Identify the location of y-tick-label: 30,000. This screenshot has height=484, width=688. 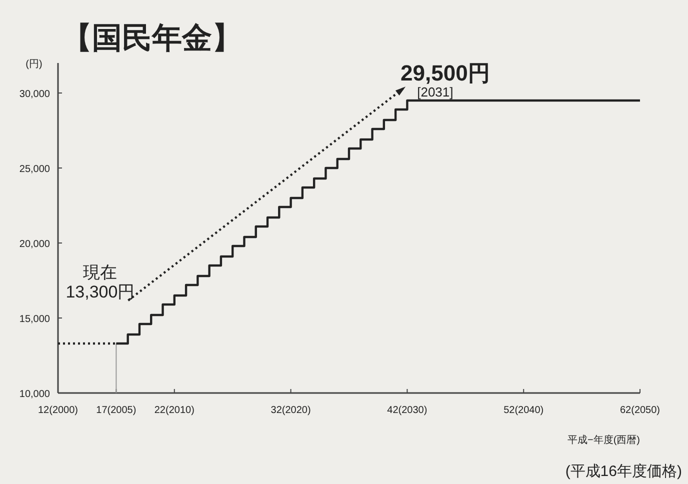
(34, 94).